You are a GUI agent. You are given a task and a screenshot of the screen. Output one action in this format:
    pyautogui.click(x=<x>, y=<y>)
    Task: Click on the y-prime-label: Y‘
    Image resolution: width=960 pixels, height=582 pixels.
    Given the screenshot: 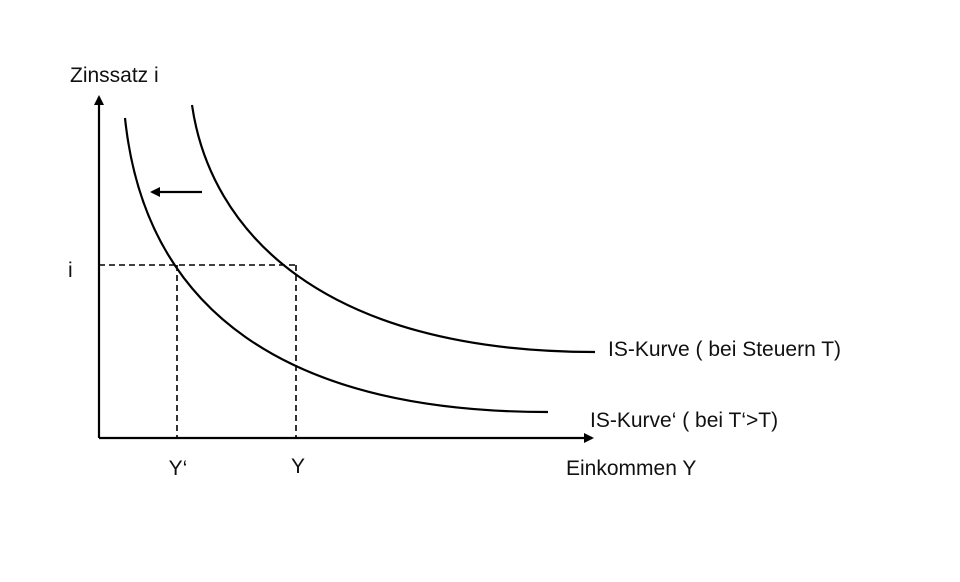 What is the action you would take?
    pyautogui.click(x=178, y=468)
    